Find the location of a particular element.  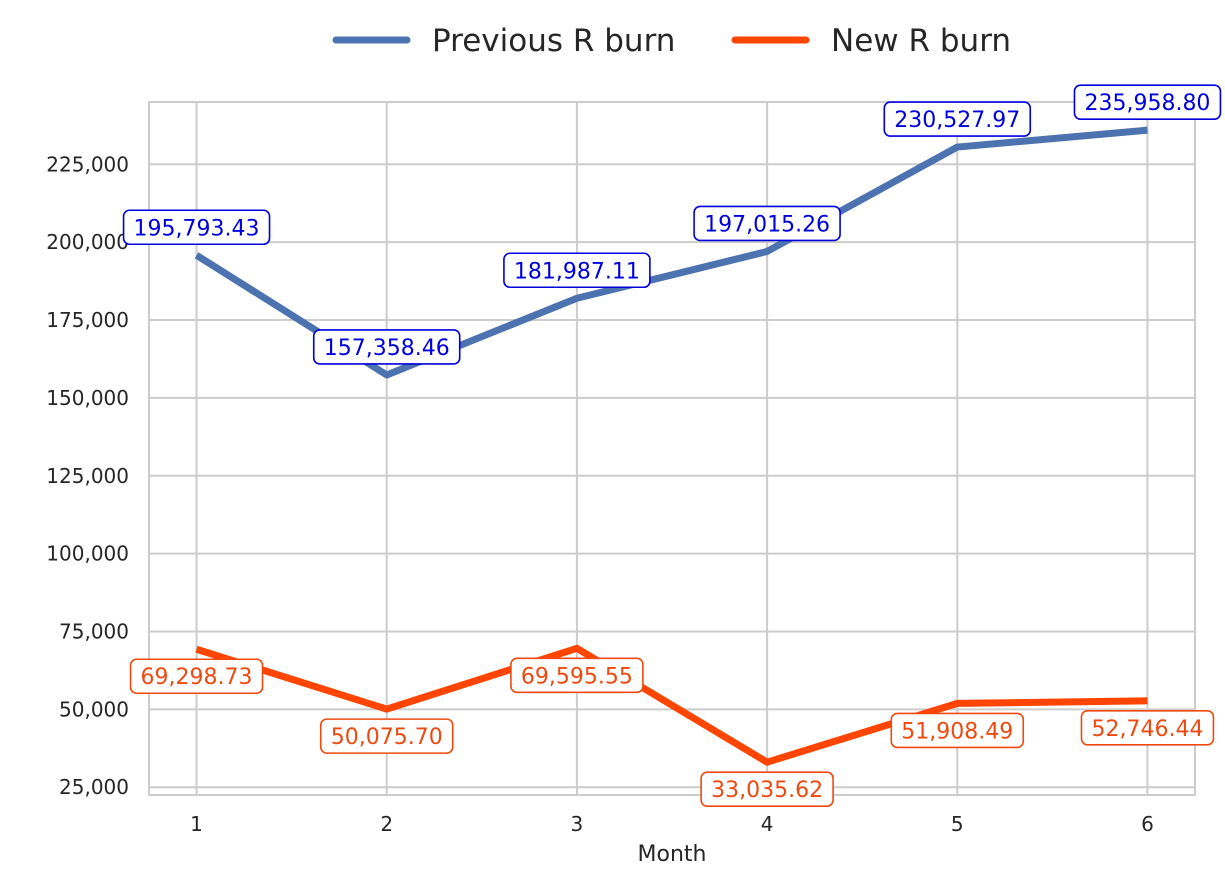

x-tick-label: 1 is located at coordinates (196, 824).